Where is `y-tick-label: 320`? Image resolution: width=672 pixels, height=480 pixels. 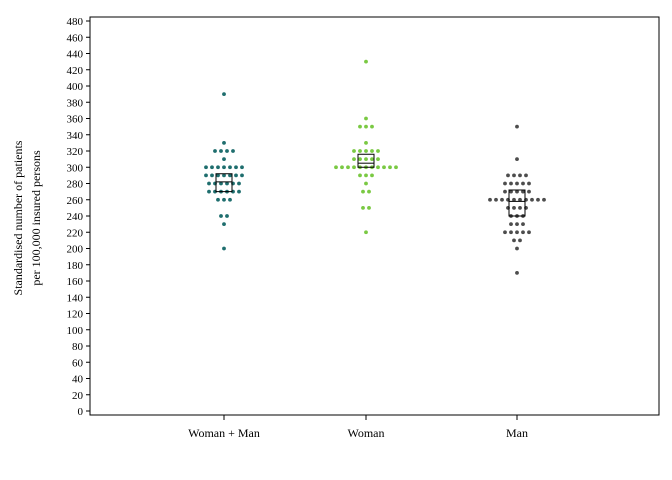 y-tick-label: 320 is located at coordinates (75, 152).